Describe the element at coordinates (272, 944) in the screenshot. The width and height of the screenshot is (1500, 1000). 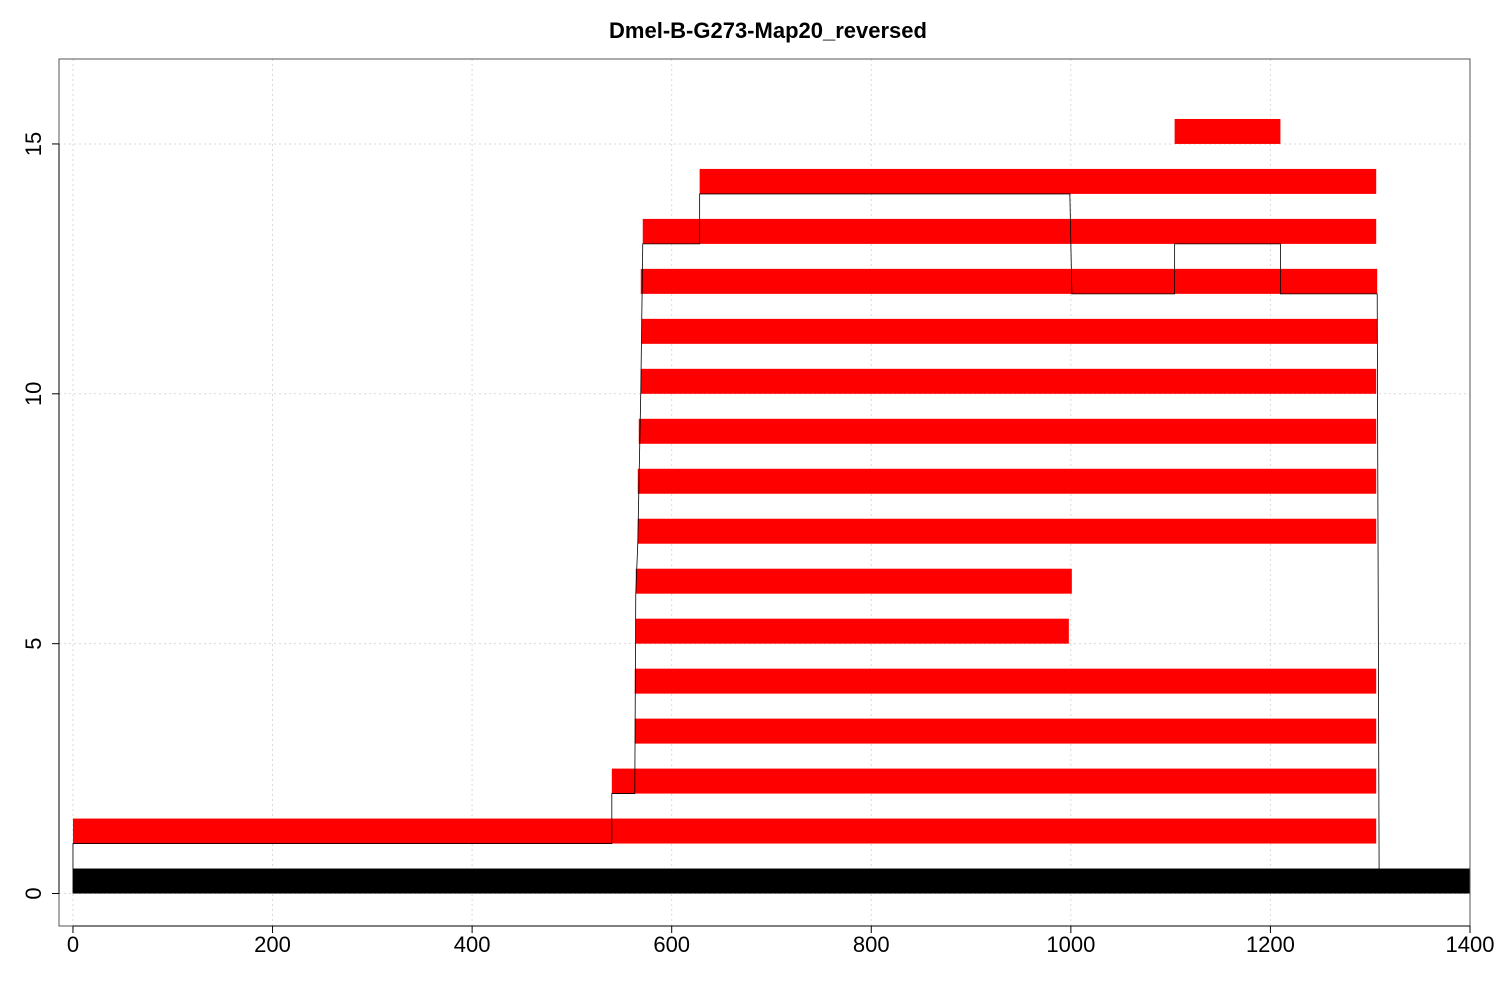
I see `x-tick-label: 200` at that location.